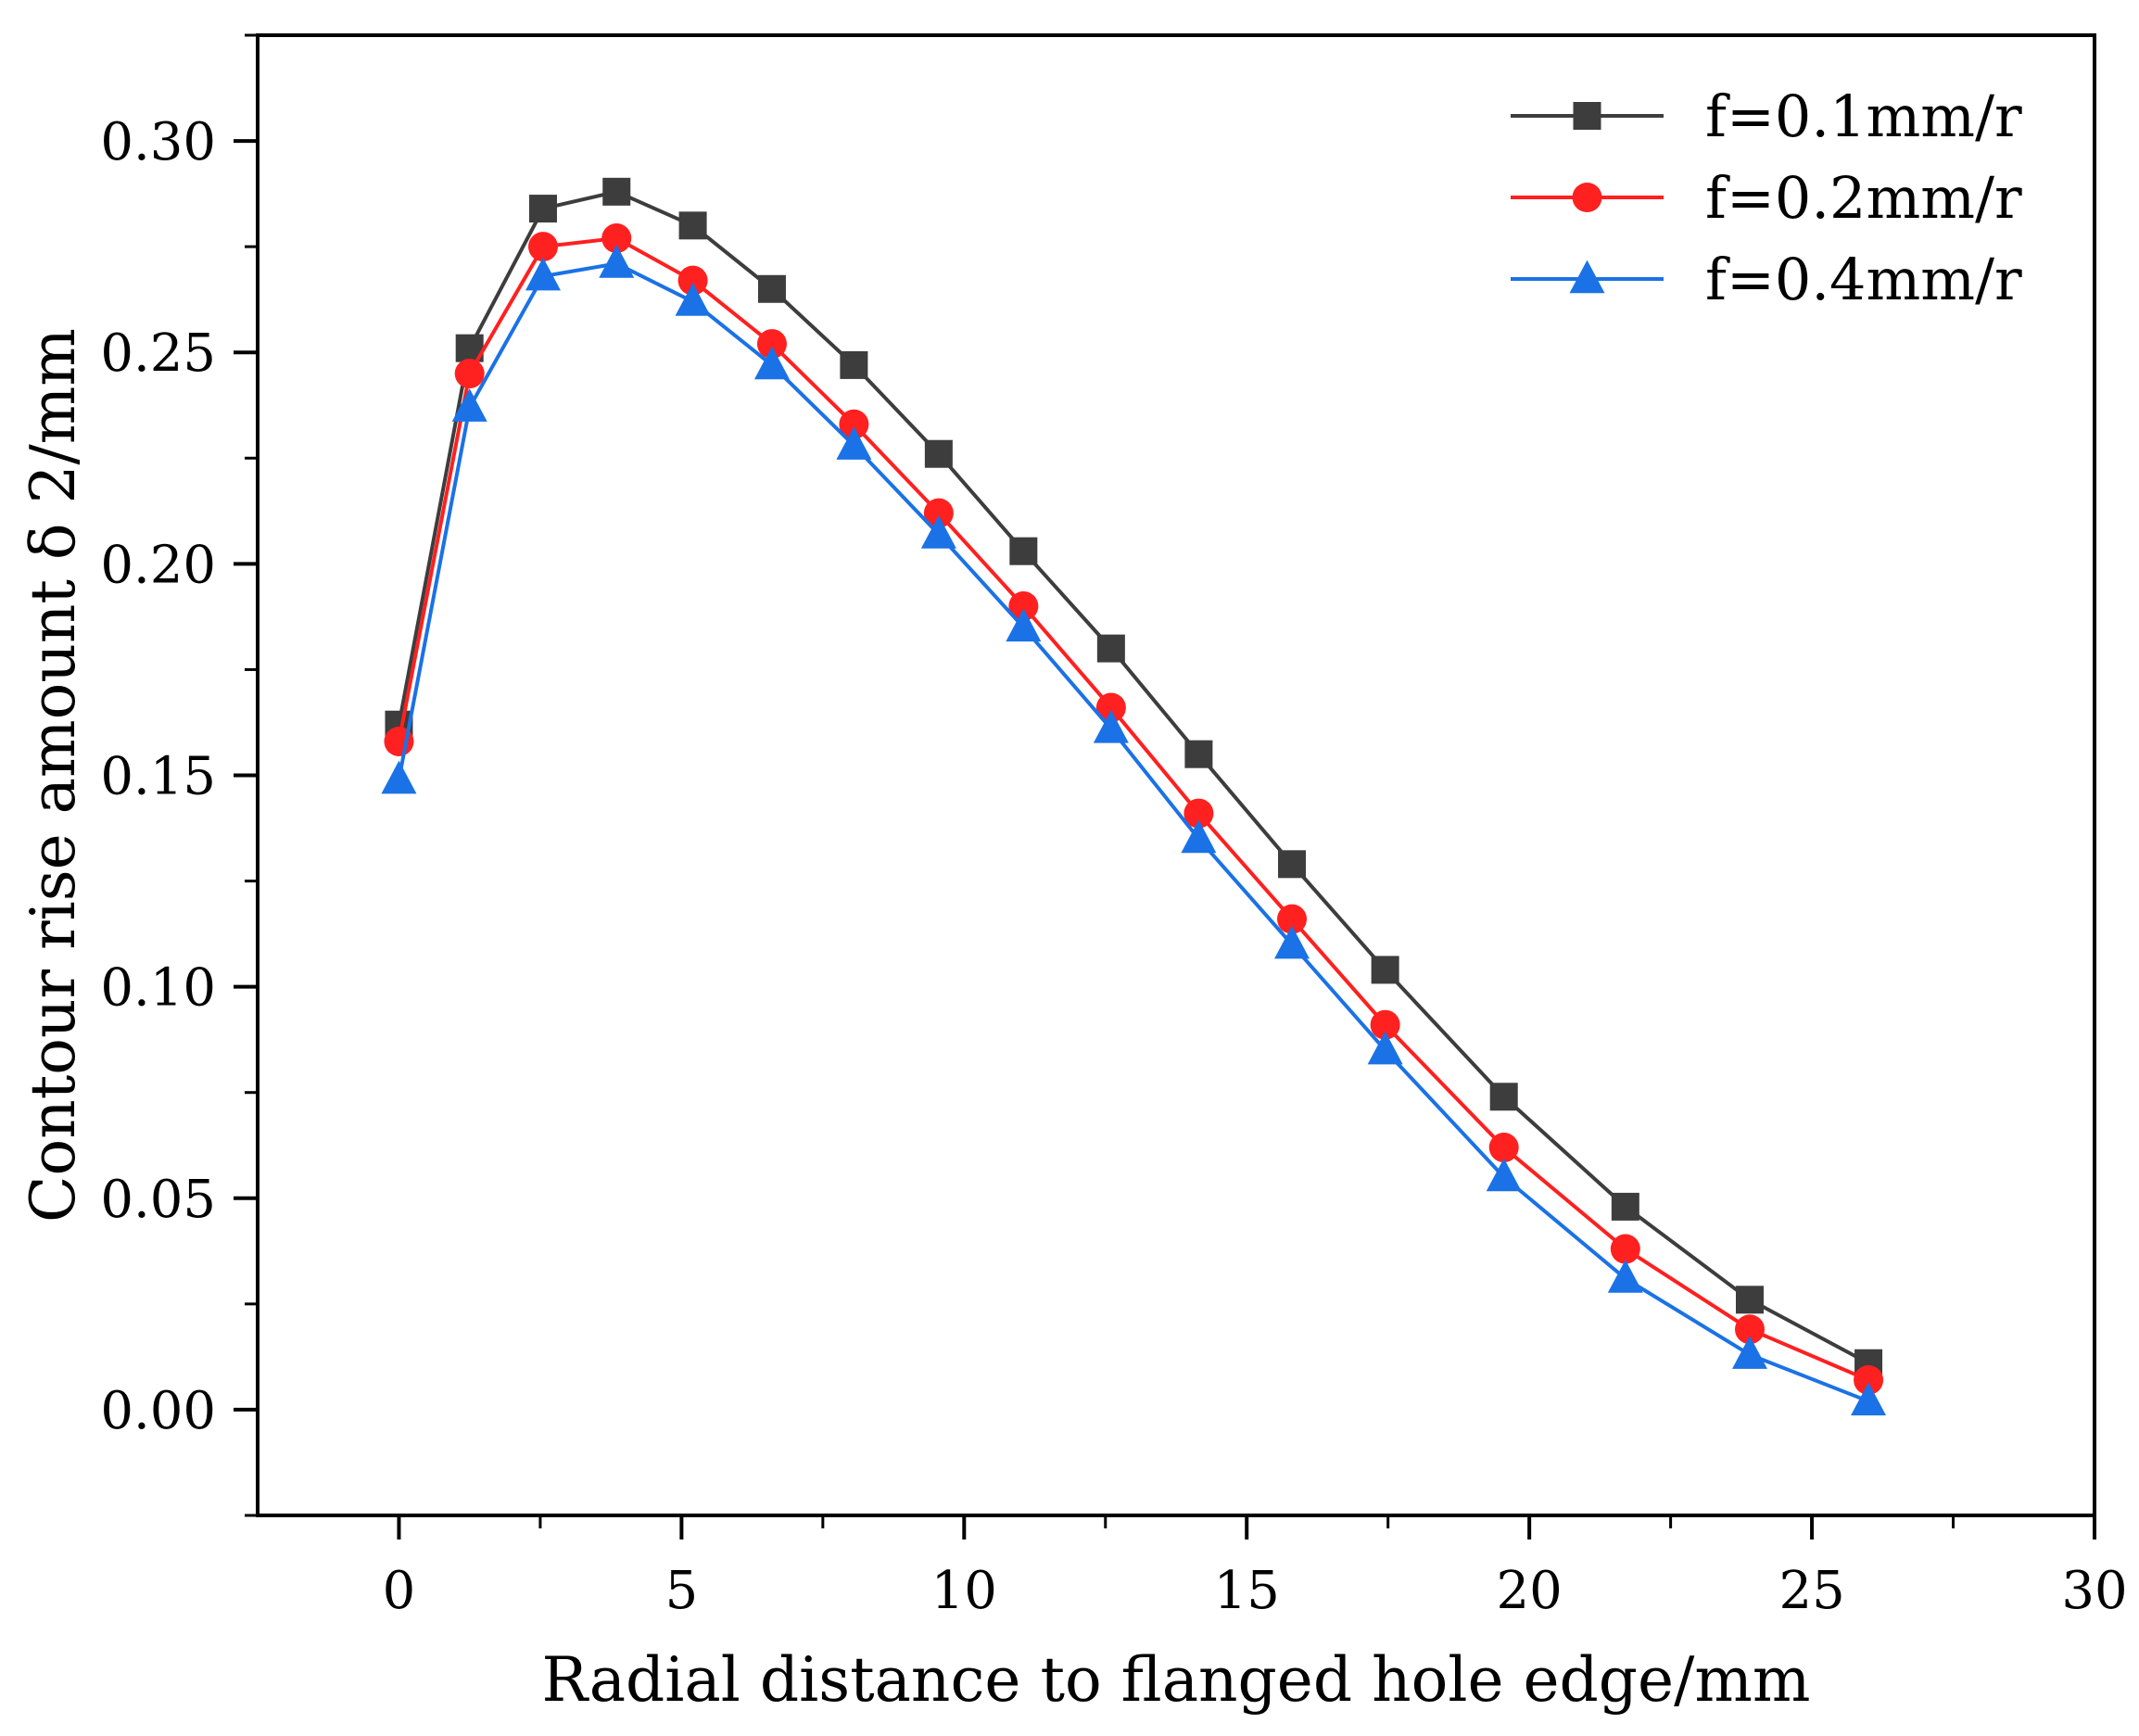  Describe the element at coordinates (2094, 1591) in the screenshot. I see `x-tick-label: 30` at that location.